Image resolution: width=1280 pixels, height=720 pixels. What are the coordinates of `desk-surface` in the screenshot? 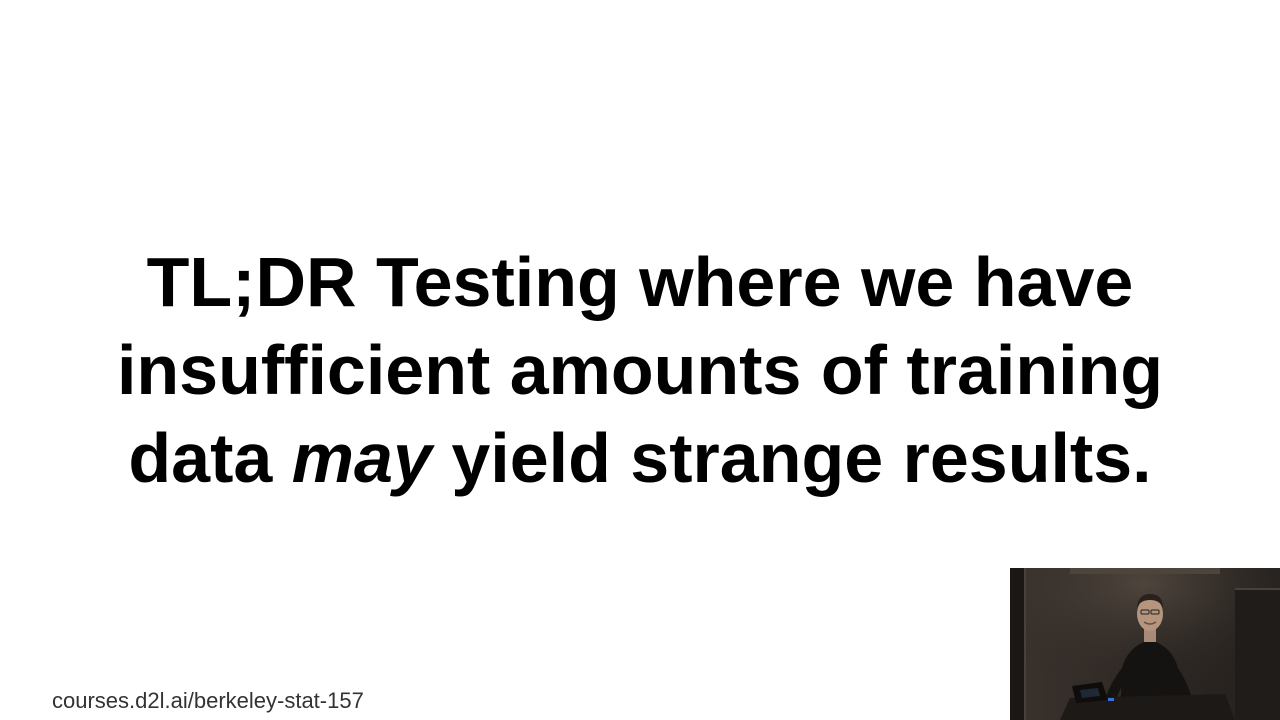 It's located at (1147, 707).